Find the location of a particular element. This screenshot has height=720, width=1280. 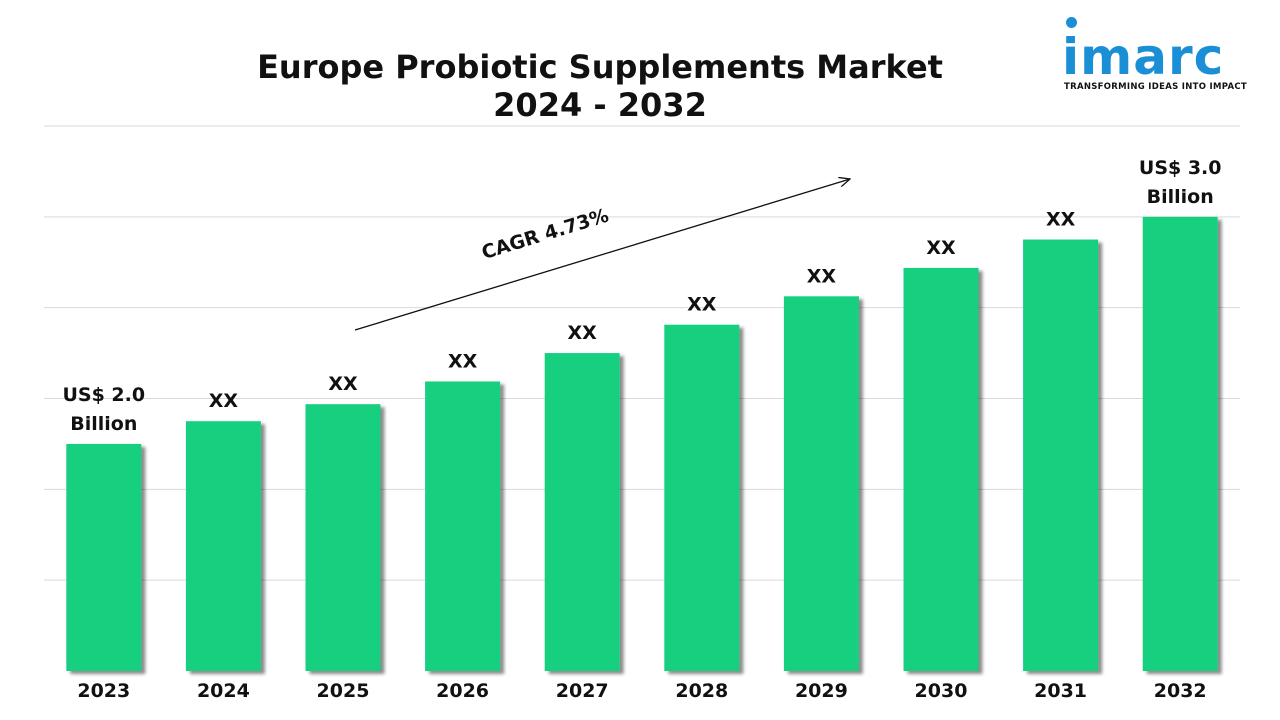

x-tick-2027: 2027 is located at coordinates (582, 691).